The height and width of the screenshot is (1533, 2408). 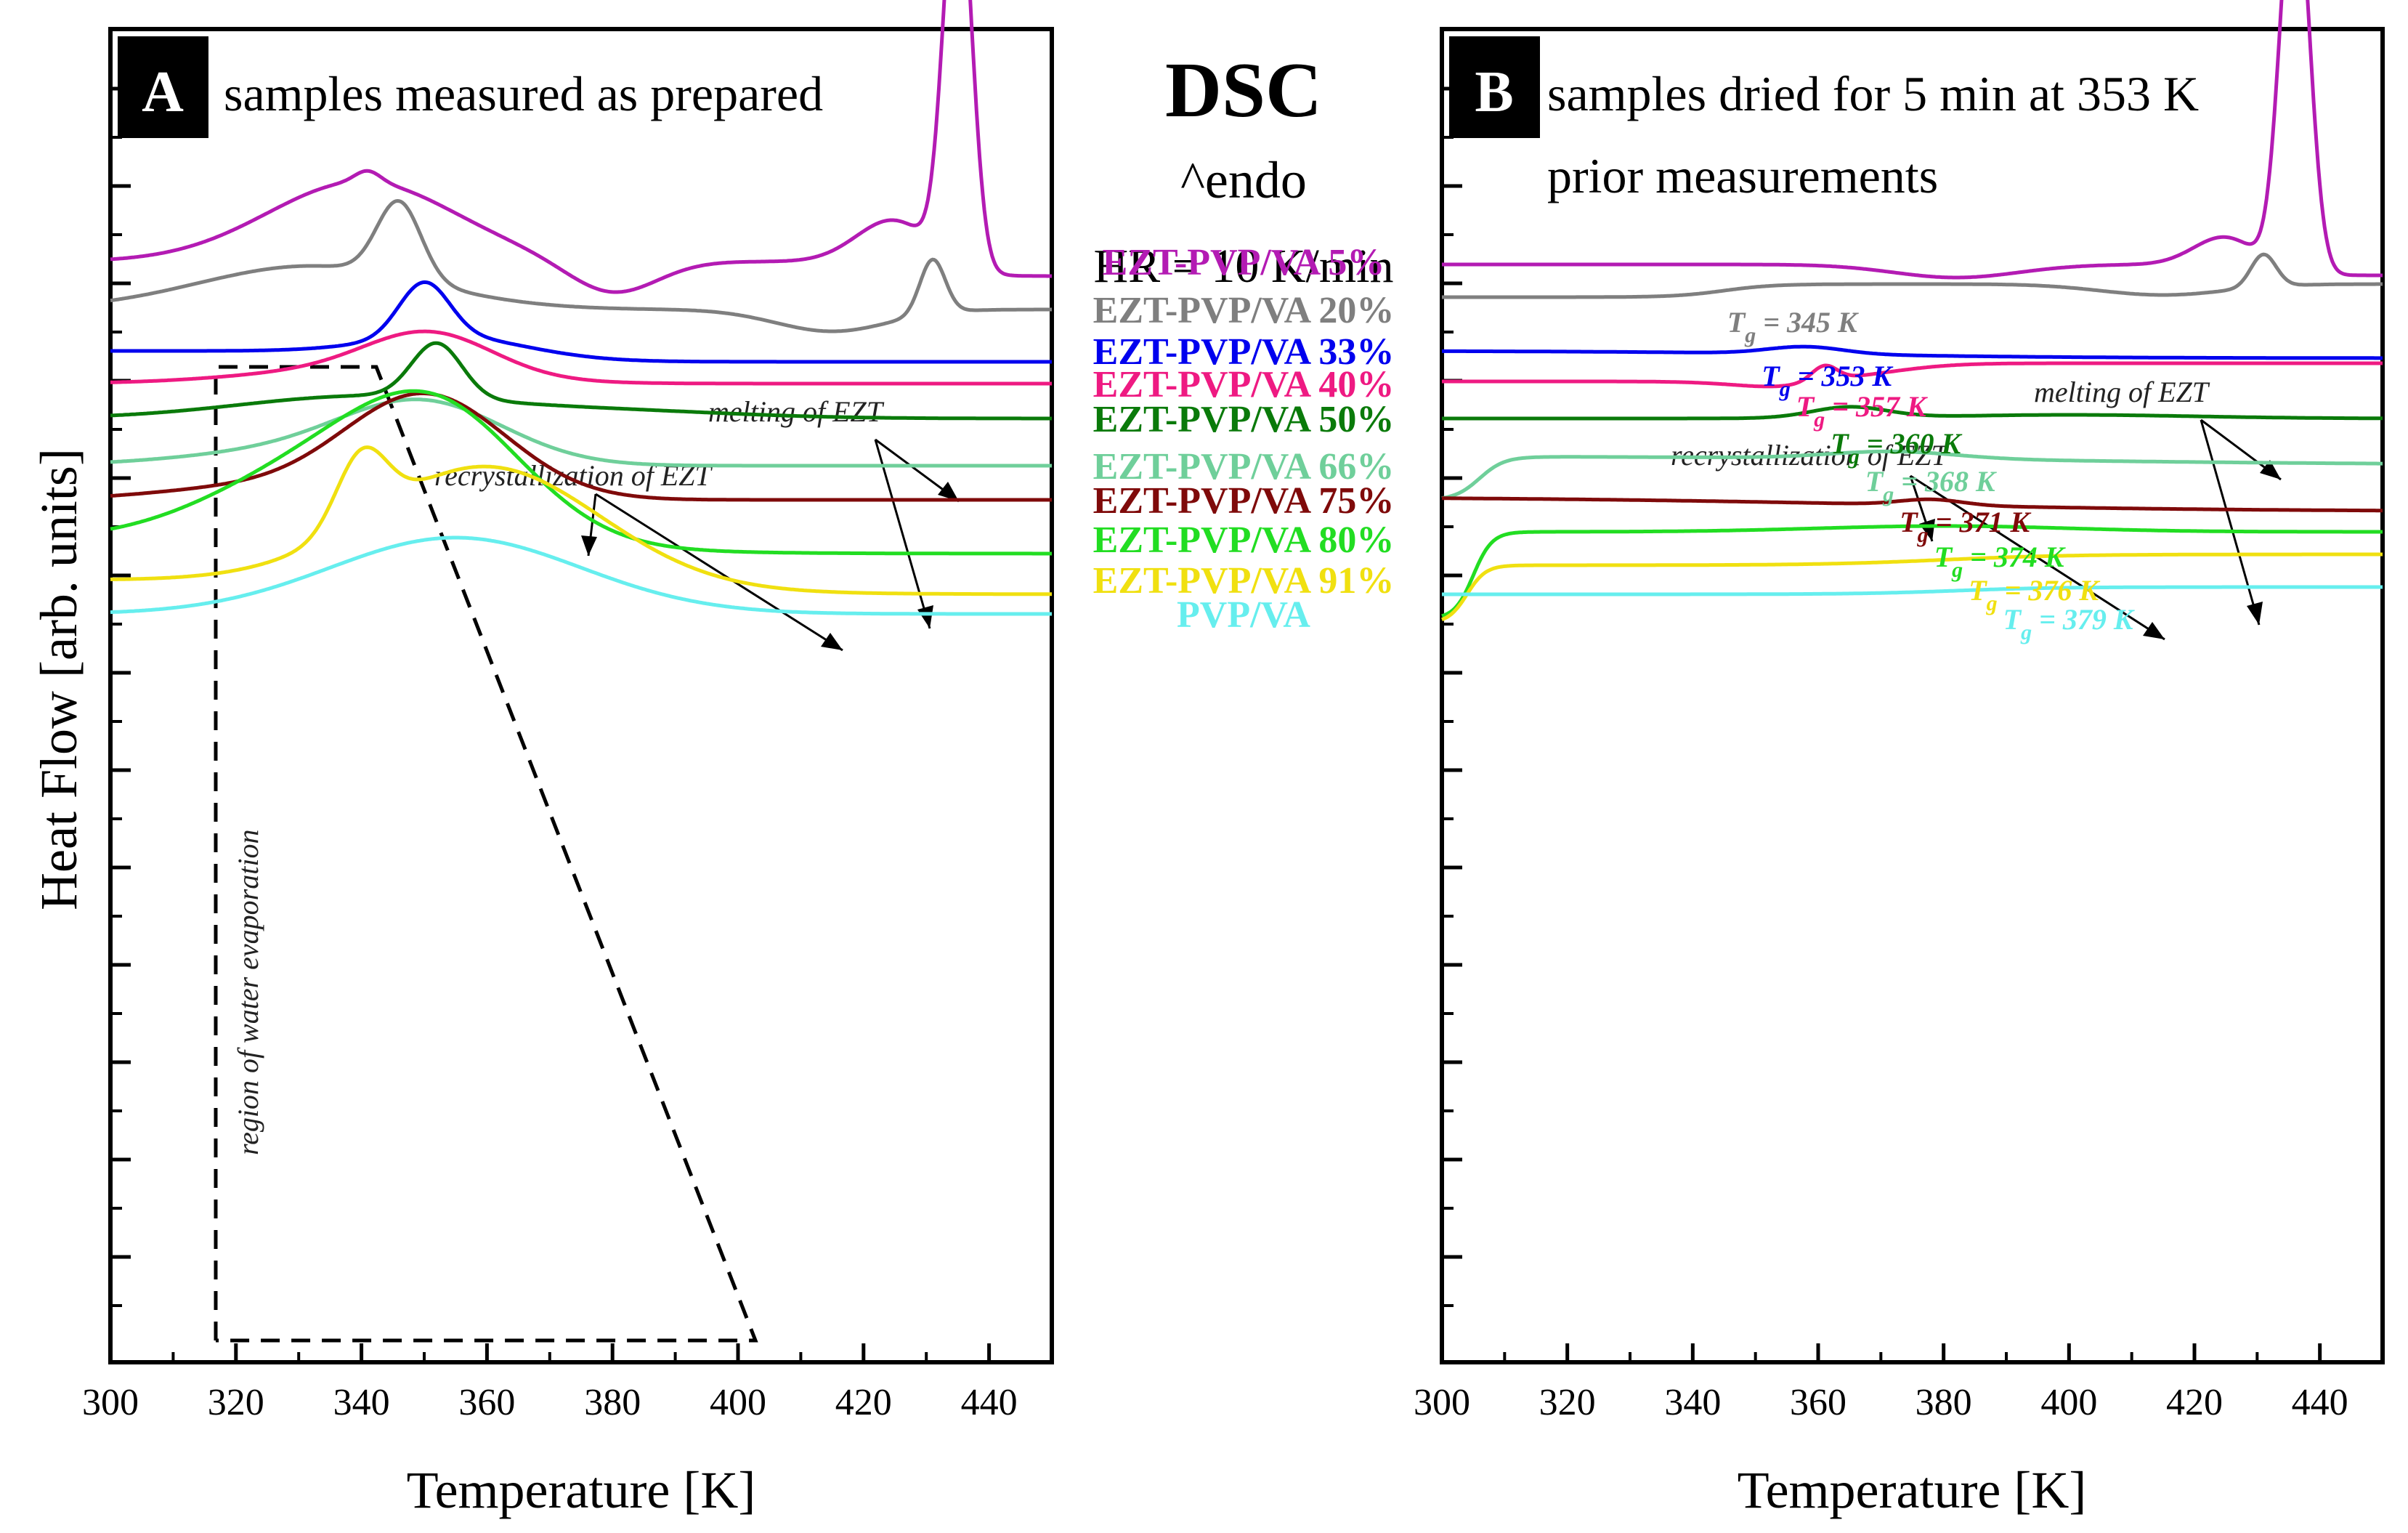 What do you see at coordinates (59, 679) in the screenshot?
I see `y-axis-title: Heat Flow [arb. units]` at bounding box center [59, 679].